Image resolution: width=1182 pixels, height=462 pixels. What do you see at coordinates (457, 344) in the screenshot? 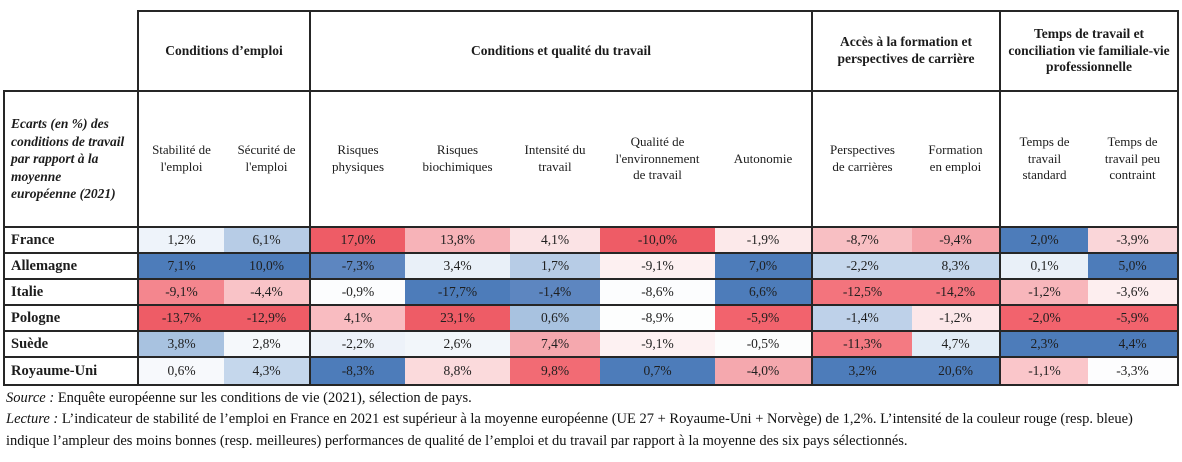
I see `value-cell: 2,6%` at bounding box center [457, 344].